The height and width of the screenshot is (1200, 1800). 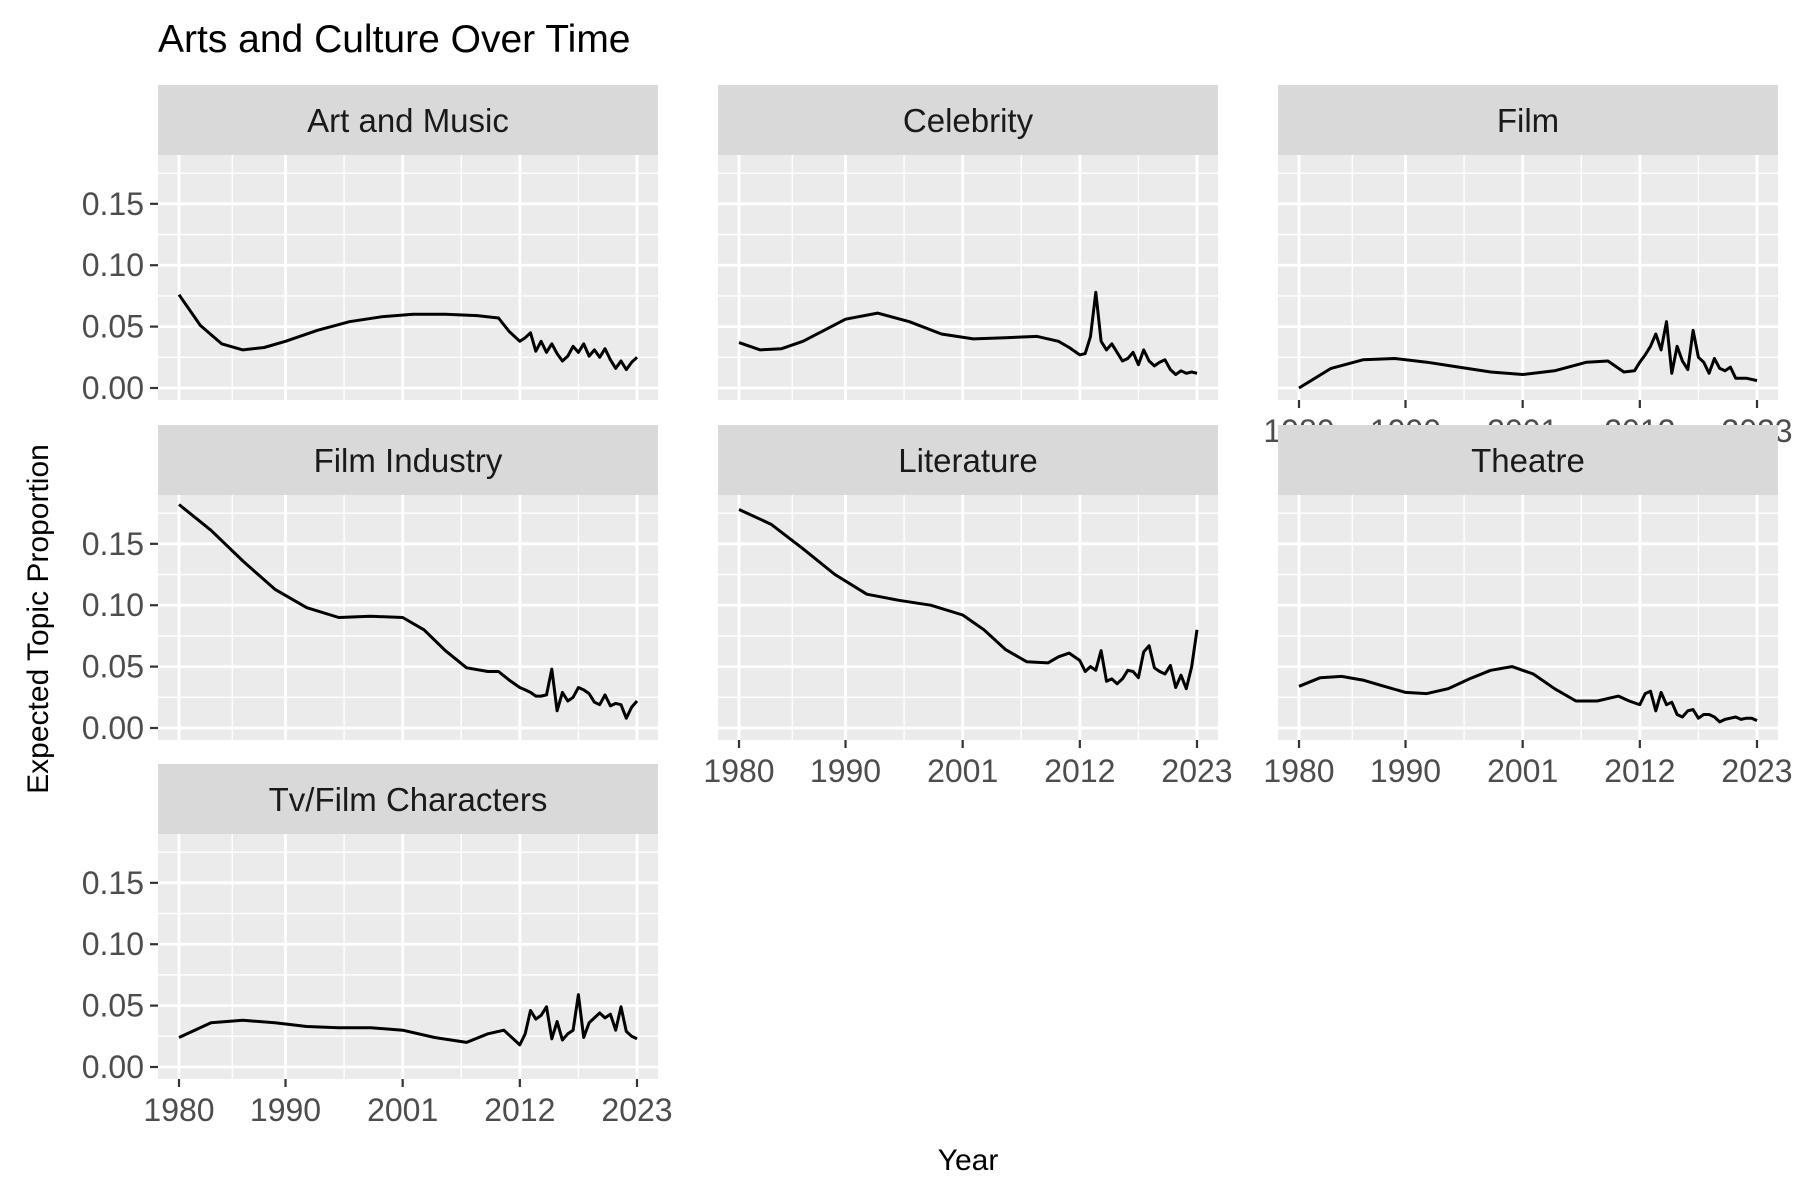 I want to click on strip-label: Theatre, so click(x=1528, y=460).